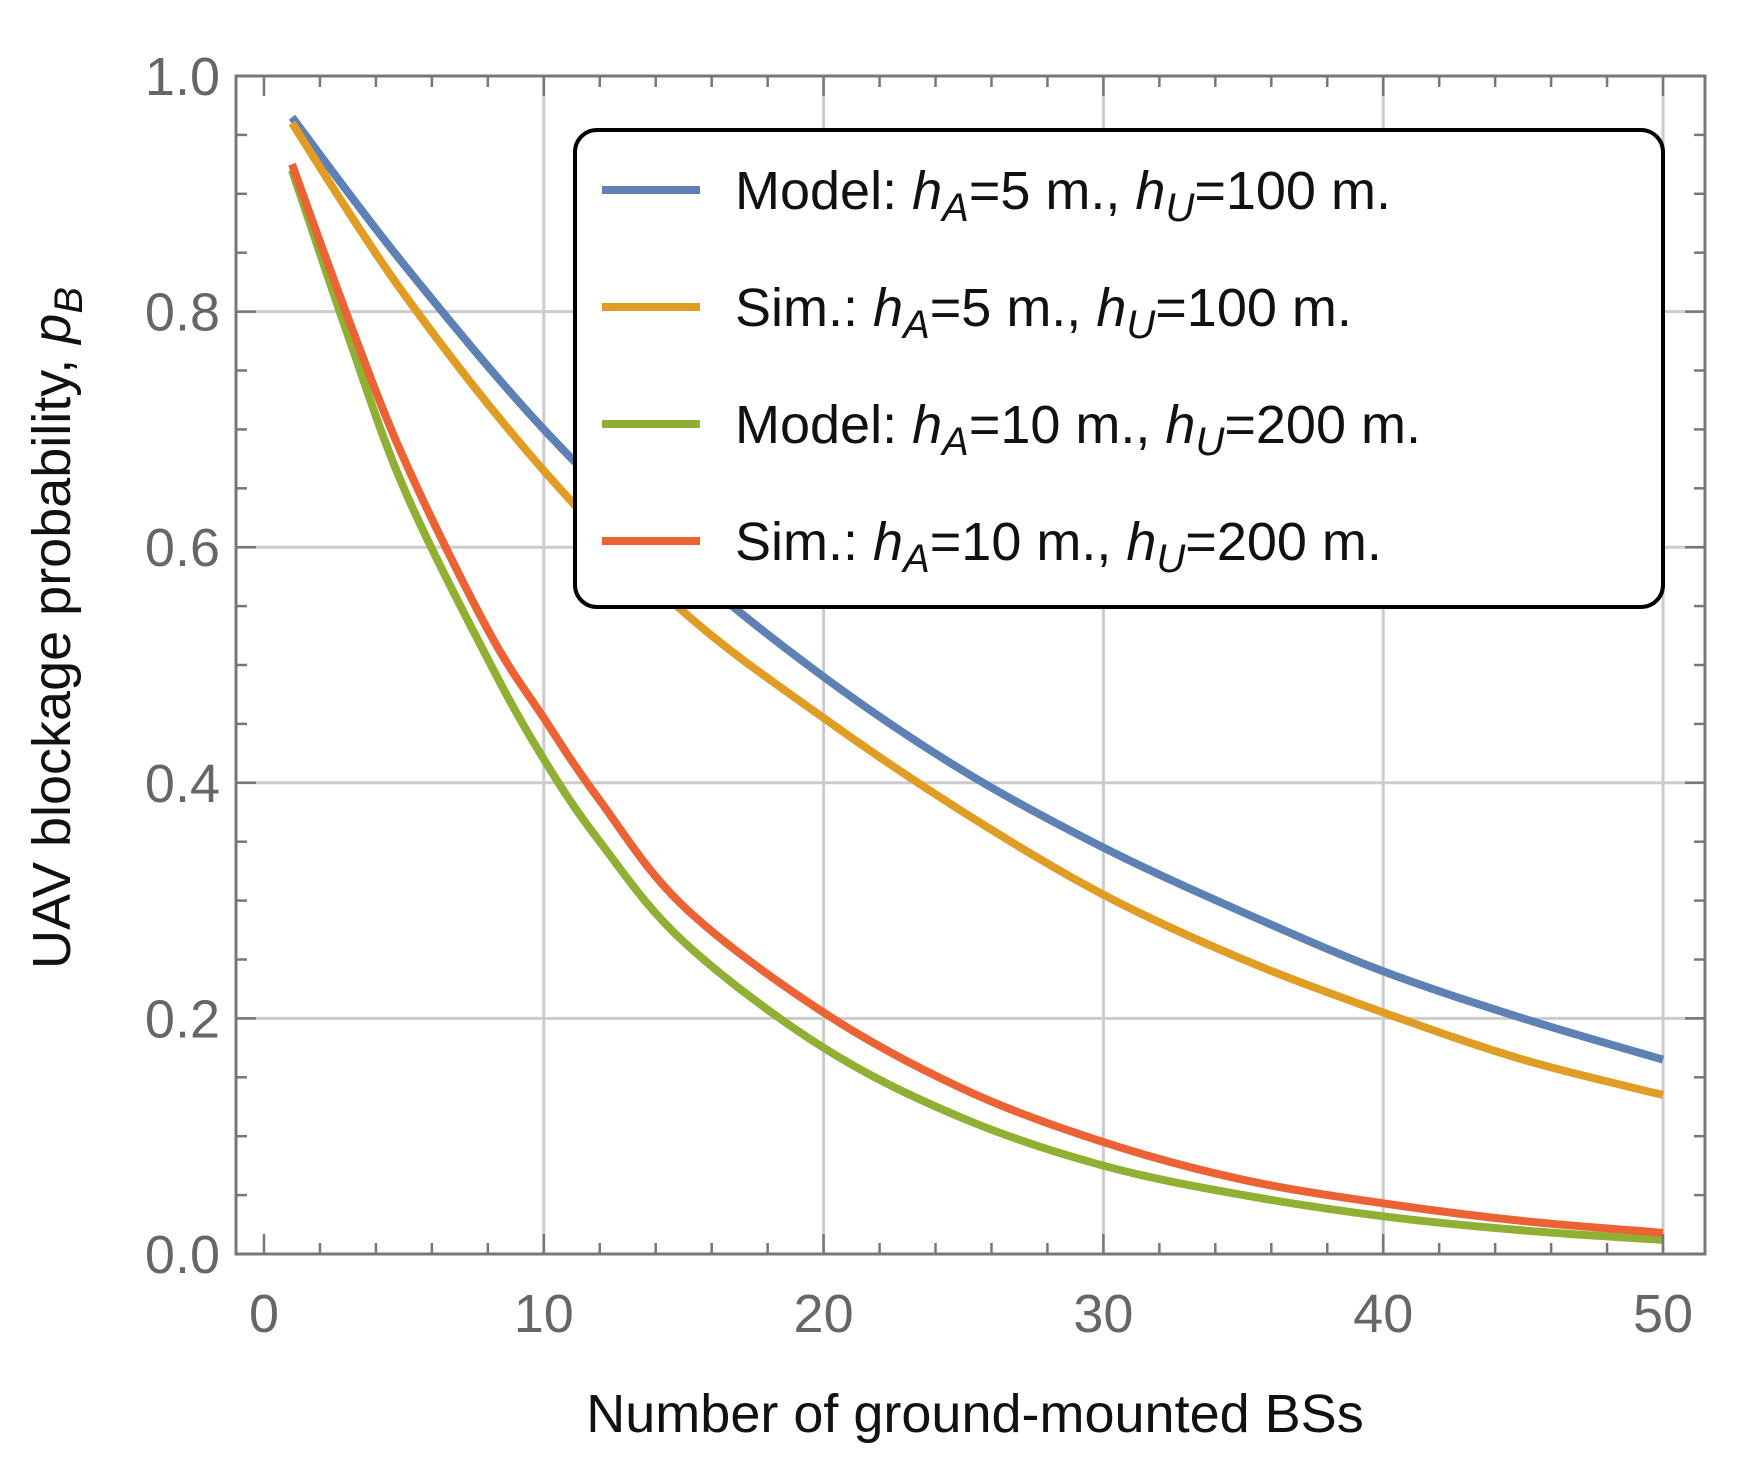  Describe the element at coordinates (264, 1314) in the screenshot. I see `x-tick-label: 0` at that location.